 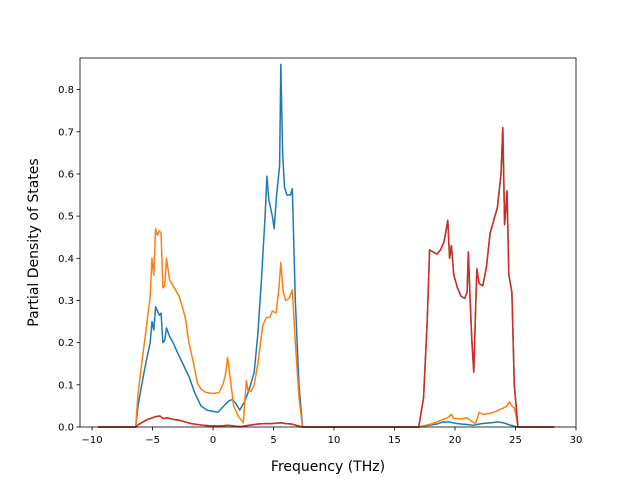 I want to click on x-tick-label: 5, so click(x=273, y=440).